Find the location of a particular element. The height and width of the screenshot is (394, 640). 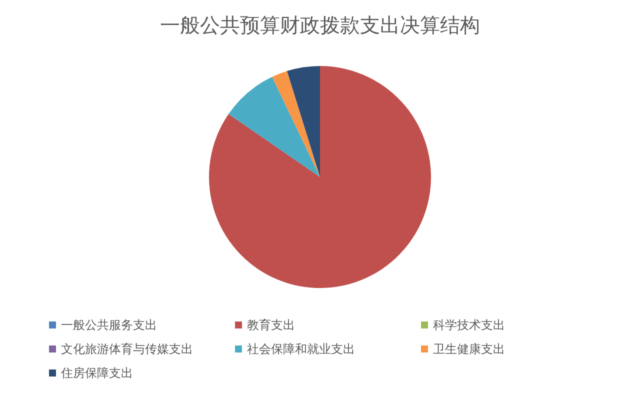

legend-label: 科学技术支出 is located at coordinates (469, 325).